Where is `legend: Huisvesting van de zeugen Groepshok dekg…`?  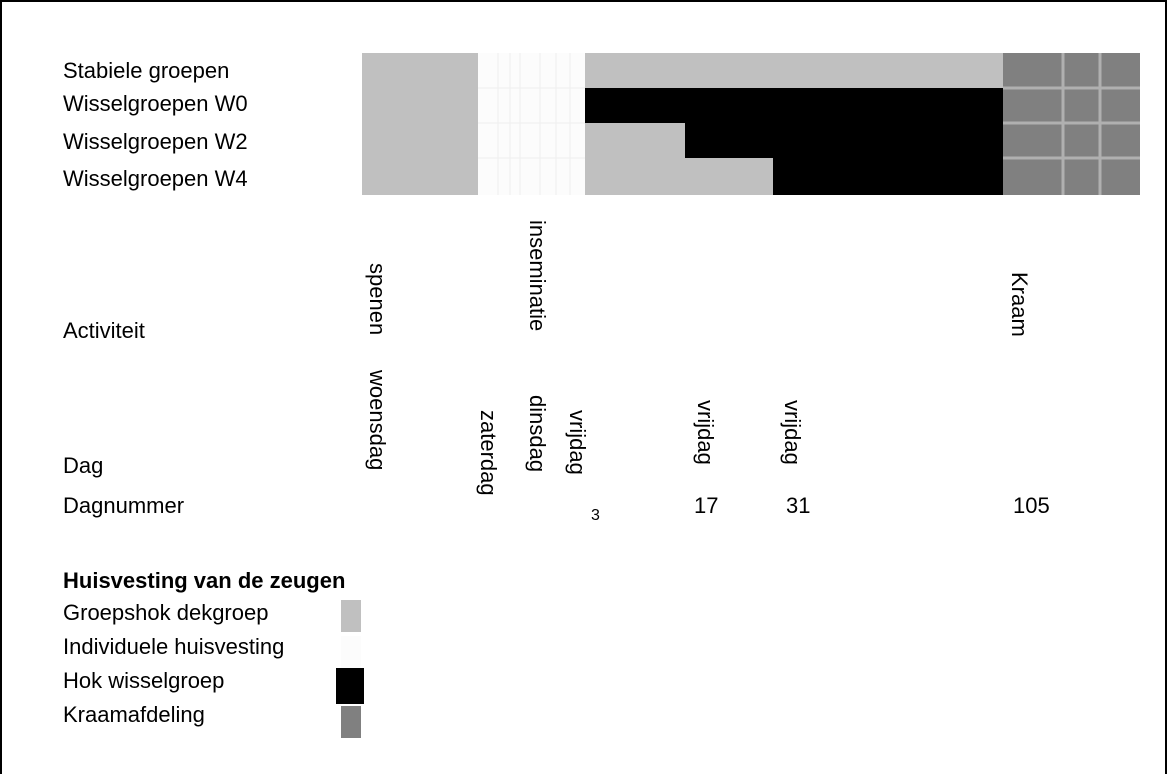 legend: Huisvesting van de zeugen Groepshok dekg… is located at coordinates (213, 653).